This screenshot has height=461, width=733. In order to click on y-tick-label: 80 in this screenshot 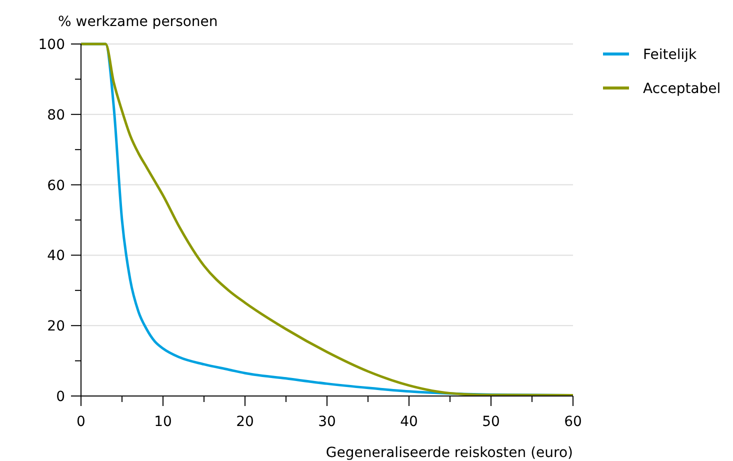, I will do `click(56, 115)`.